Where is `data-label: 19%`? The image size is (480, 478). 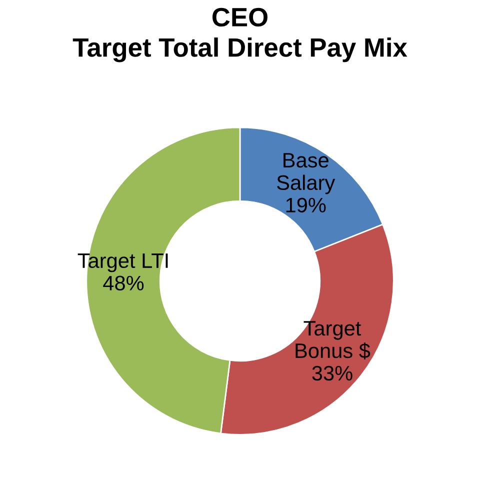
data-label: 19% is located at coordinates (306, 205).